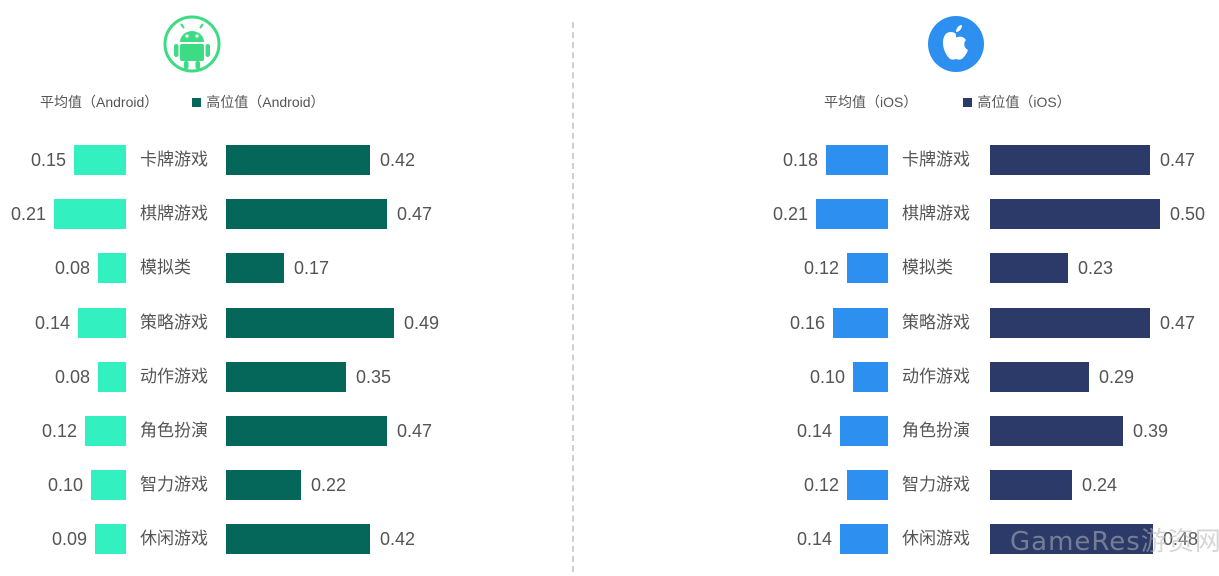  Describe the element at coordinates (165, 267) in the screenshot. I see `category-label-android: 模拟类` at that location.